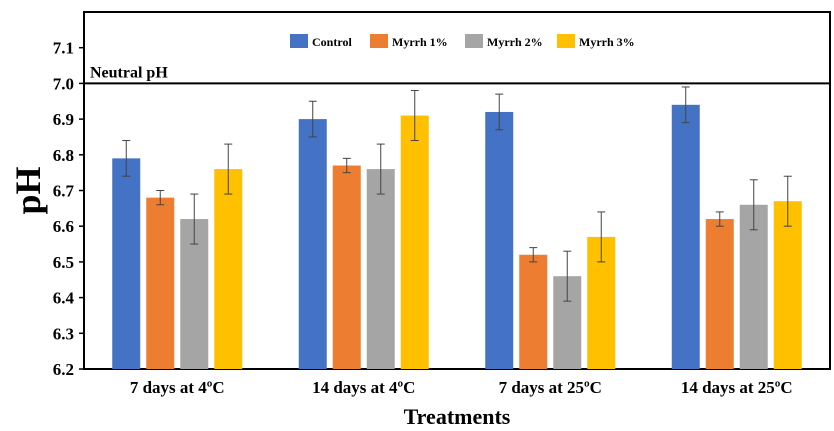 This screenshot has height=431, width=834. What do you see at coordinates (63, 226) in the screenshot?
I see `y-tick-label: 6.6` at bounding box center [63, 226].